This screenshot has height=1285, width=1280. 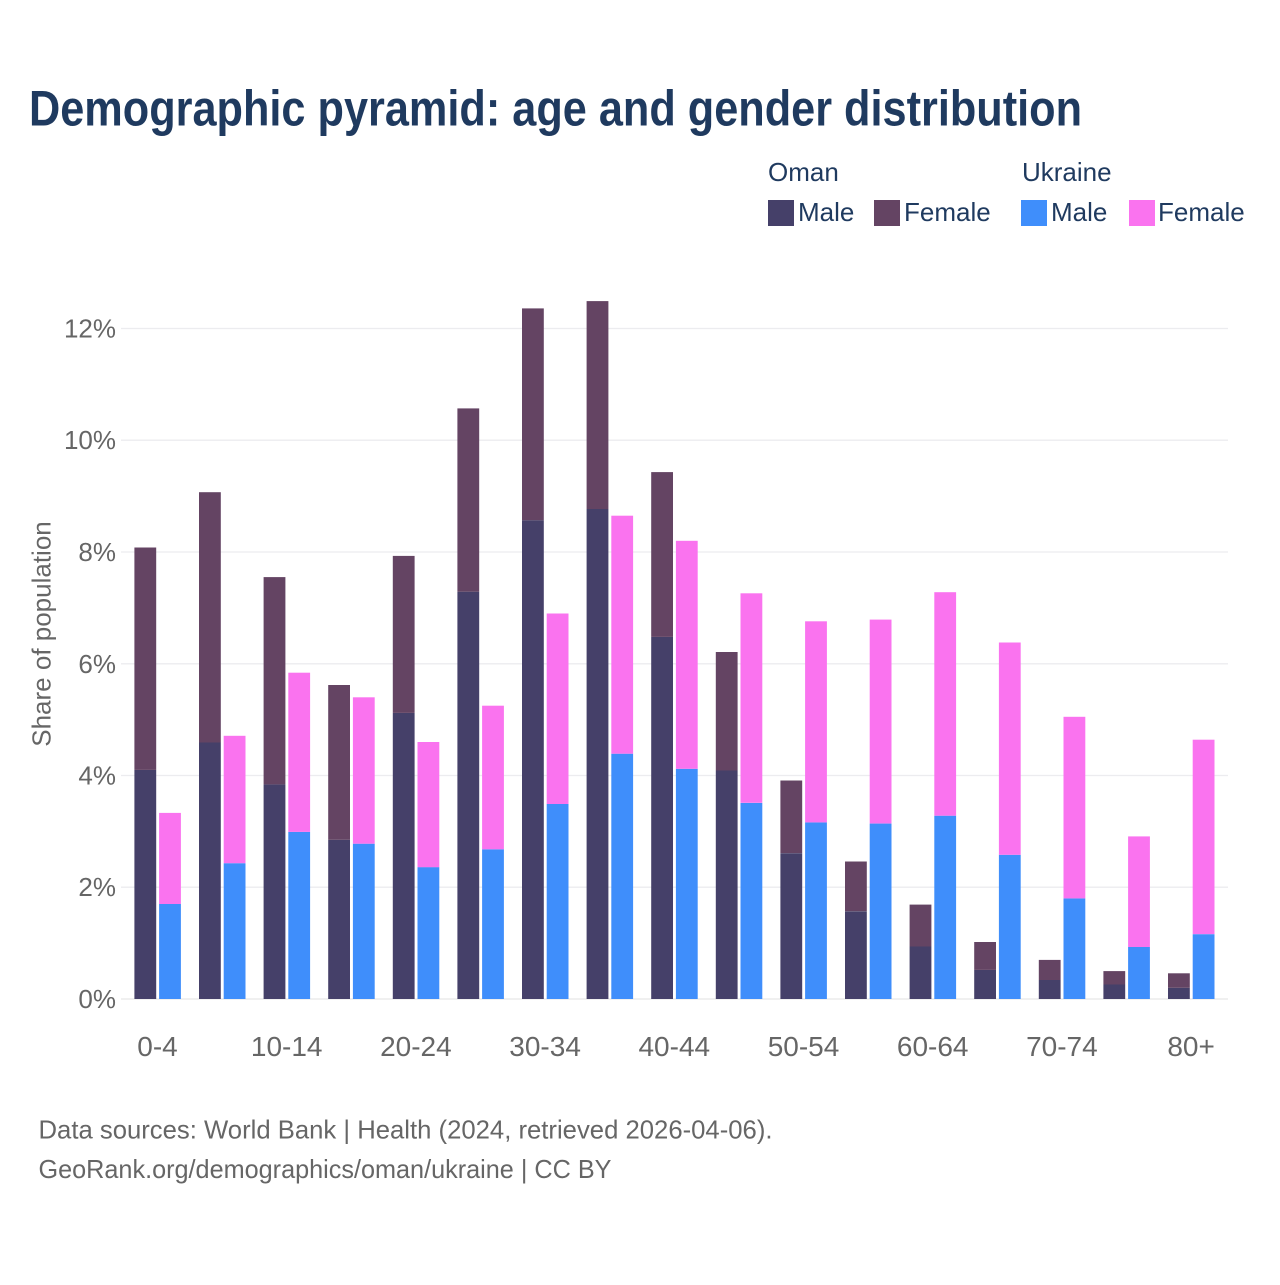 What do you see at coordinates (90, 440) in the screenshot?
I see `svg-text: 10%` at bounding box center [90, 440].